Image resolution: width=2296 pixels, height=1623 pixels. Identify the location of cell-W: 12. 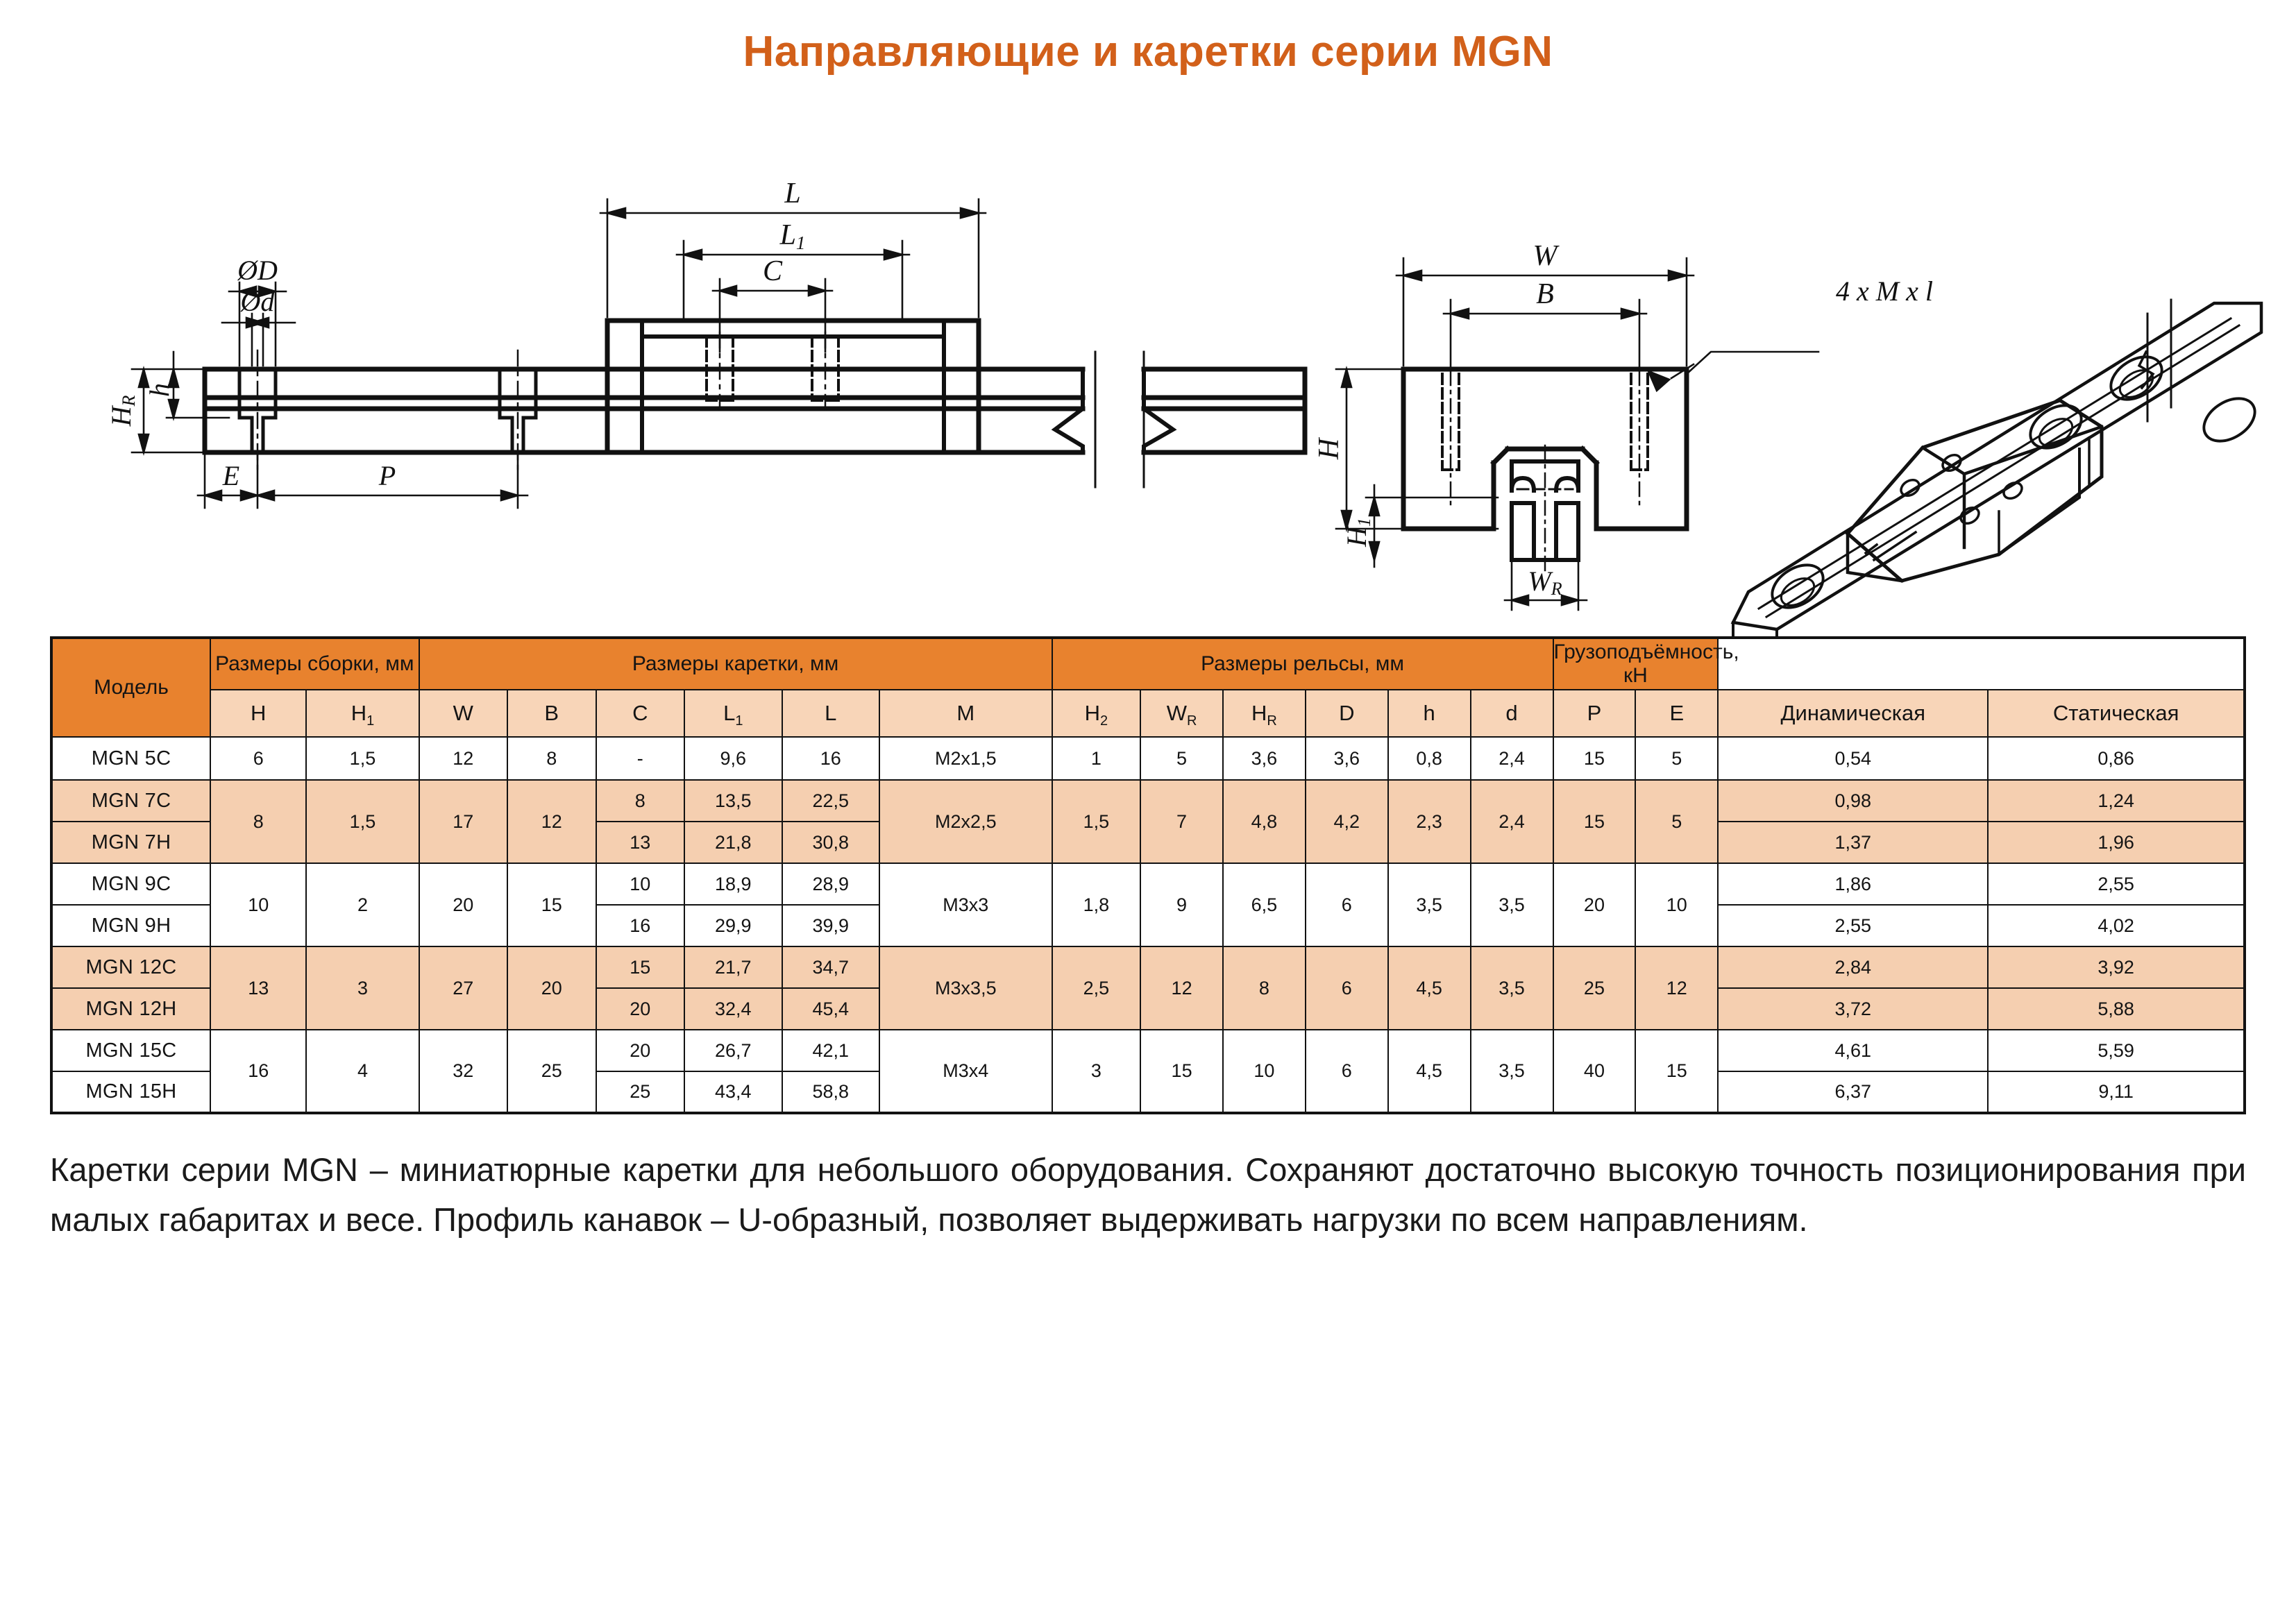
(464, 758).